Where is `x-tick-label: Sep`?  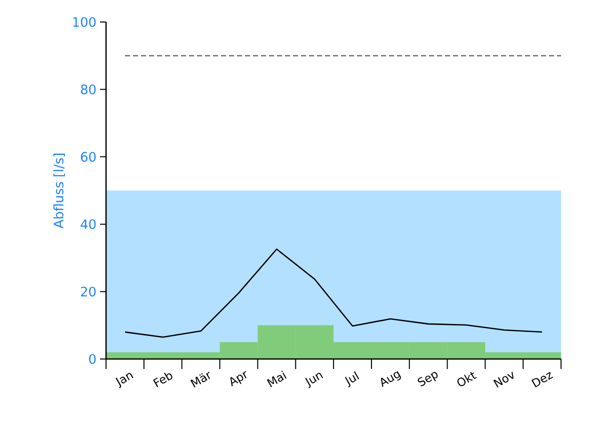
x-tick-label: Sep is located at coordinates (428, 379).